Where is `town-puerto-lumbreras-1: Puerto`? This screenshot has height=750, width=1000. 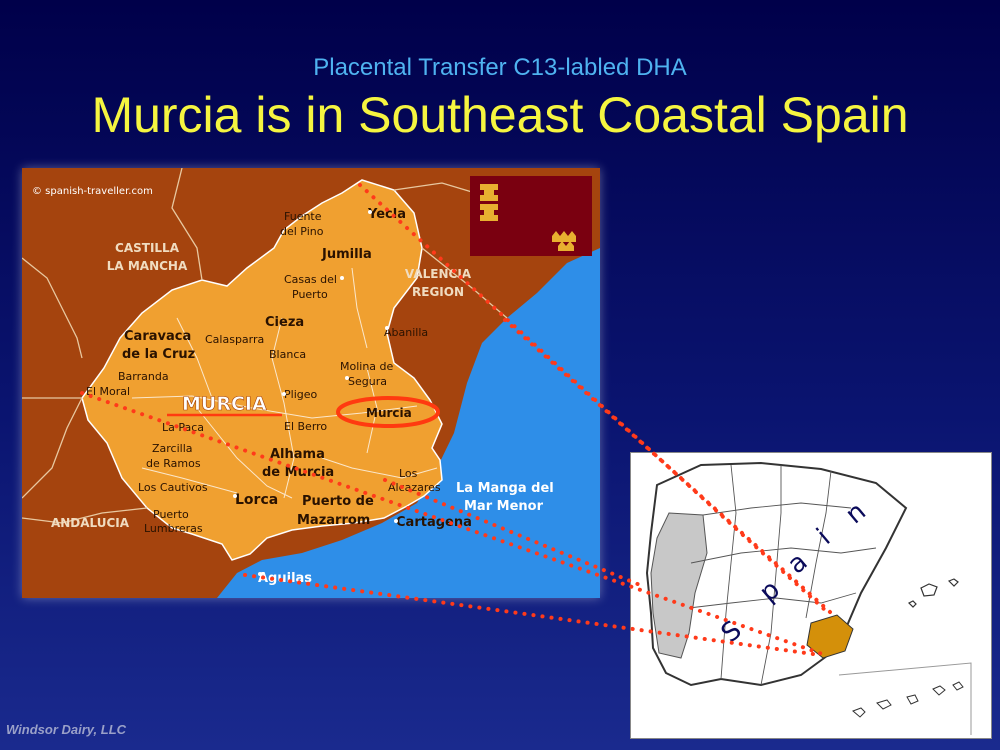 town-puerto-lumbreras-1: Puerto is located at coordinates (171, 514).